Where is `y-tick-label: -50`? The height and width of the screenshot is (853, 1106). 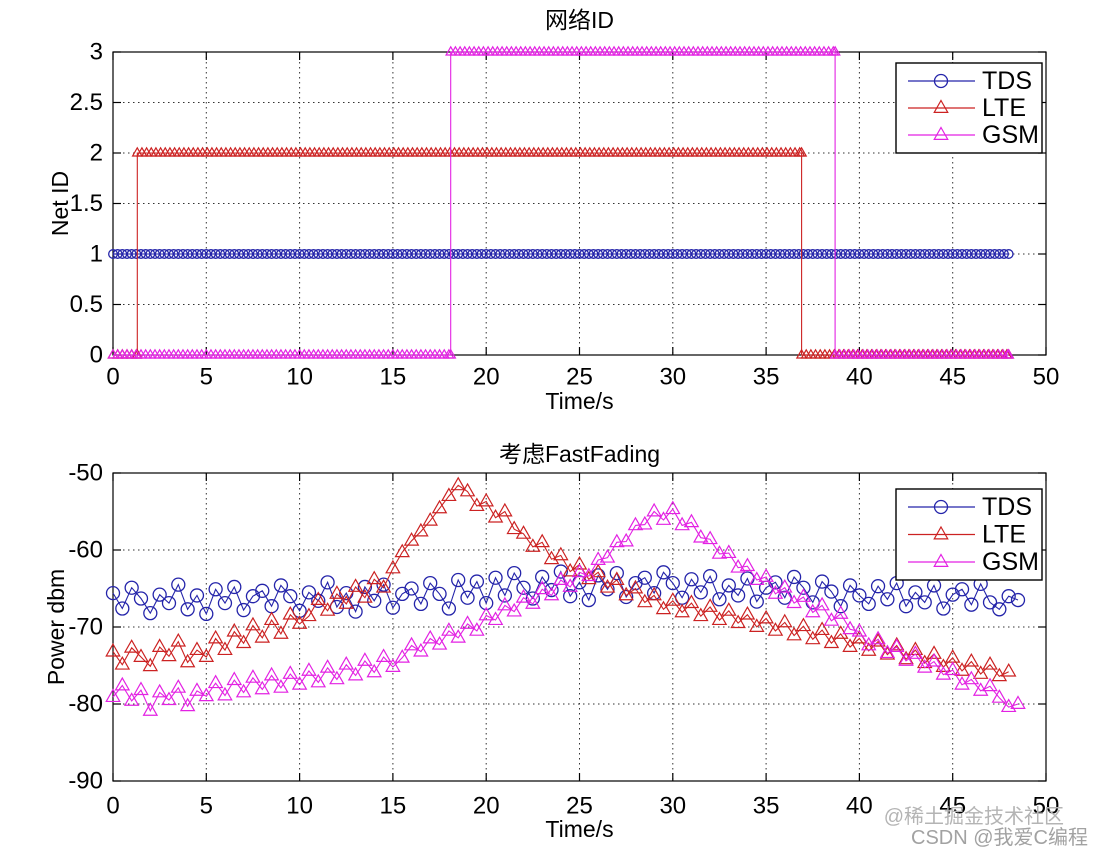
y-tick-label: -50 is located at coordinates (85, 473).